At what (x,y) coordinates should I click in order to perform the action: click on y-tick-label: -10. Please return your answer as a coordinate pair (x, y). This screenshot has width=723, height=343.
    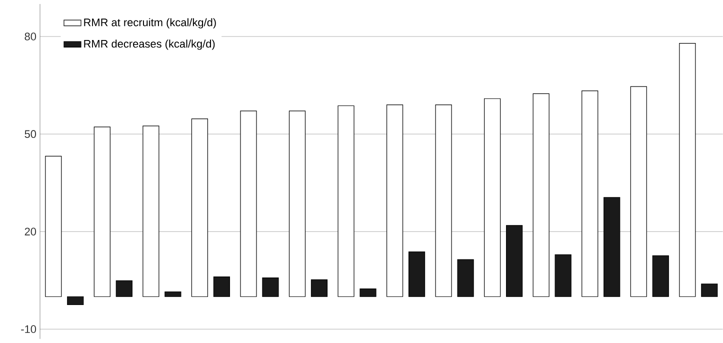
    Looking at the image, I should click on (28, 329).